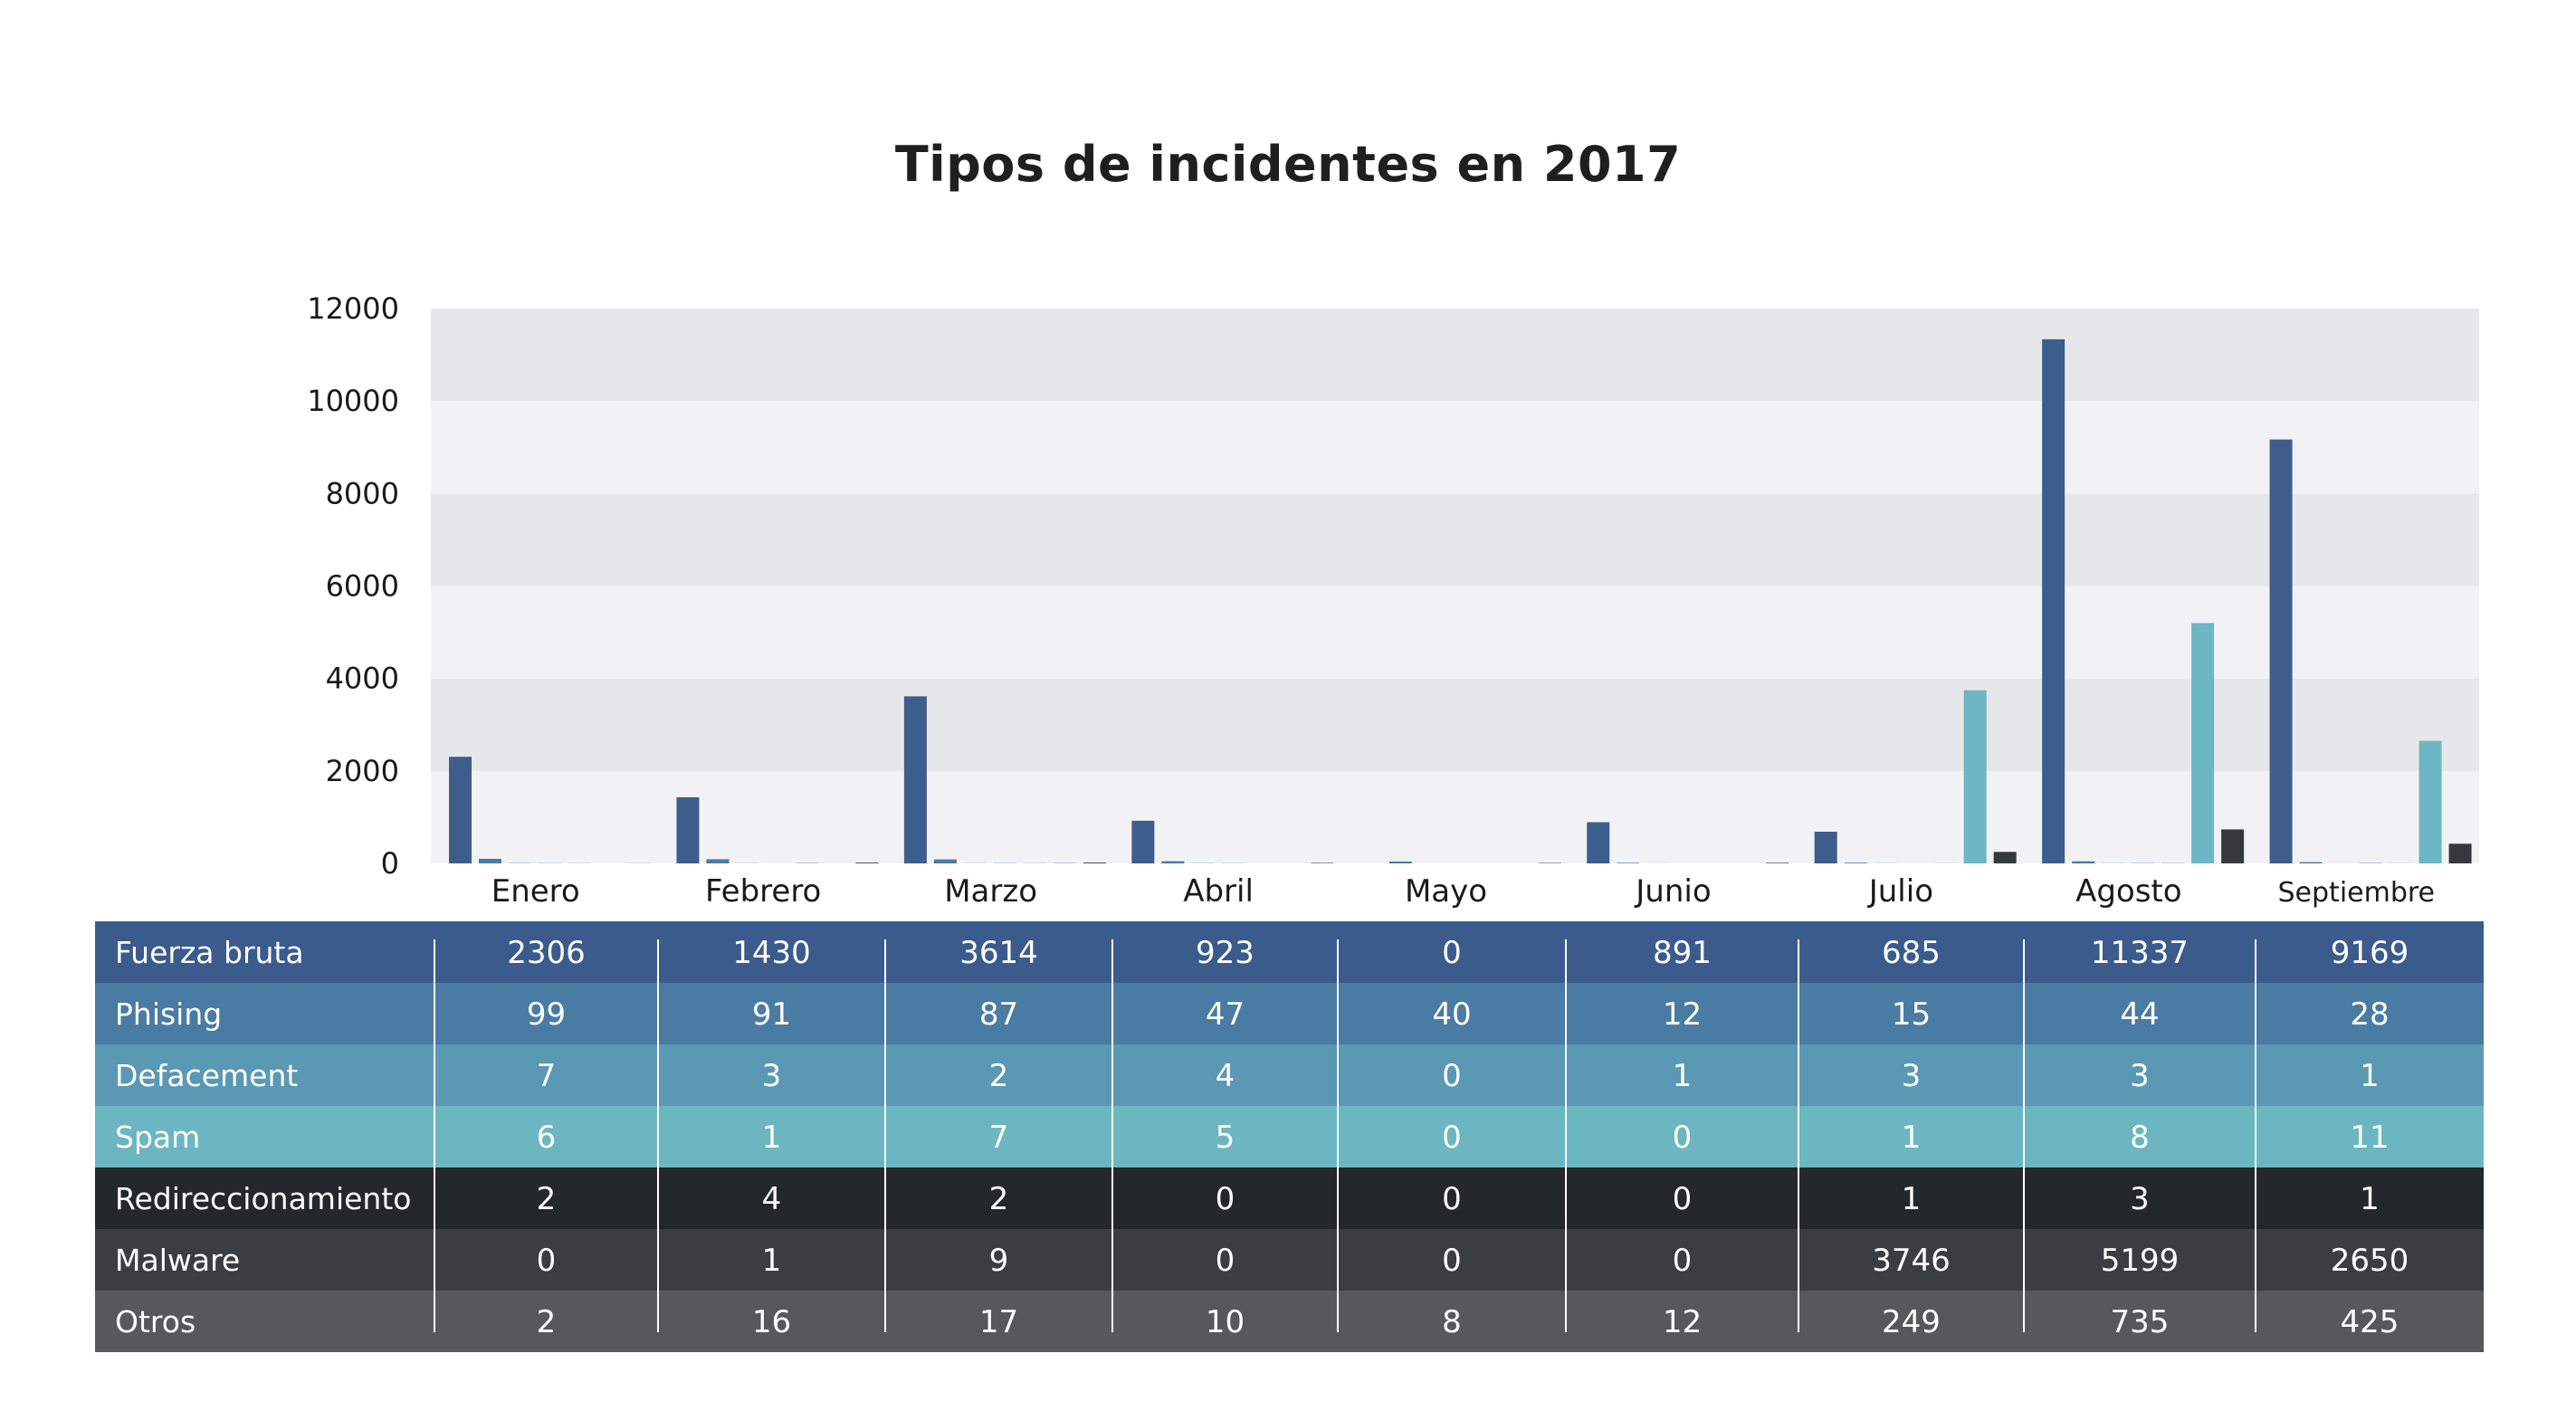 This screenshot has height=1420, width=2576. Describe the element at coordinates (2370, 1014) in the screenshot. I see `table-cell: 28` at that location.